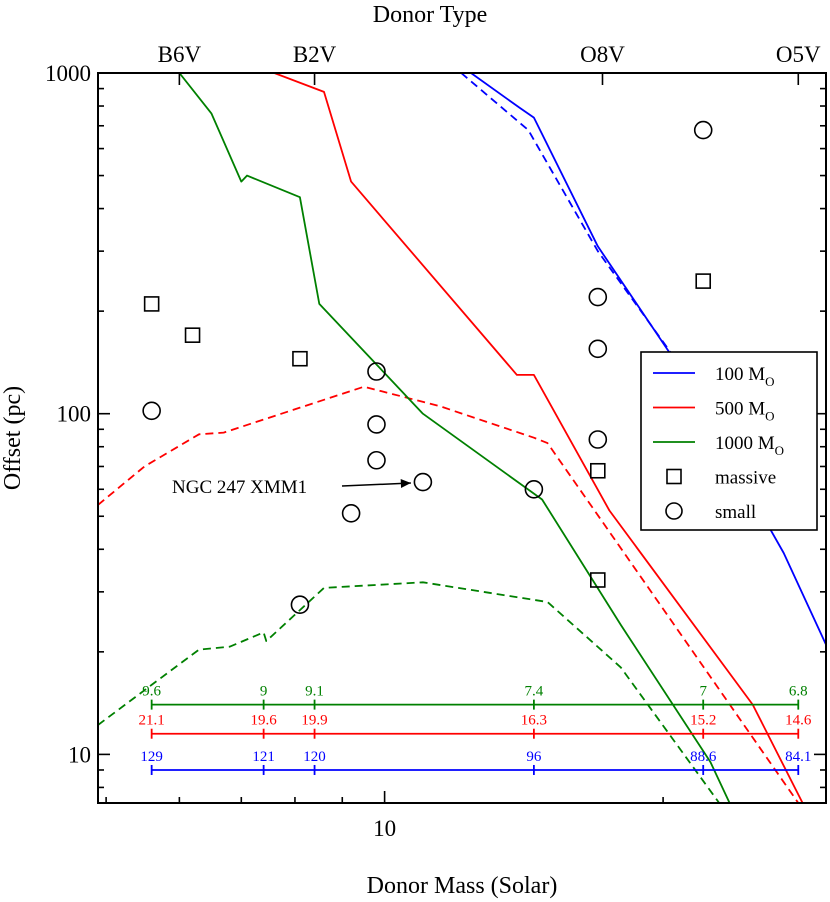 This screenshot has height=902, width=830. What do you see at coordinates (798, 692) in the screenshot?
I see `scale-bar-label: 6.8` at bounding box center [798, 692].